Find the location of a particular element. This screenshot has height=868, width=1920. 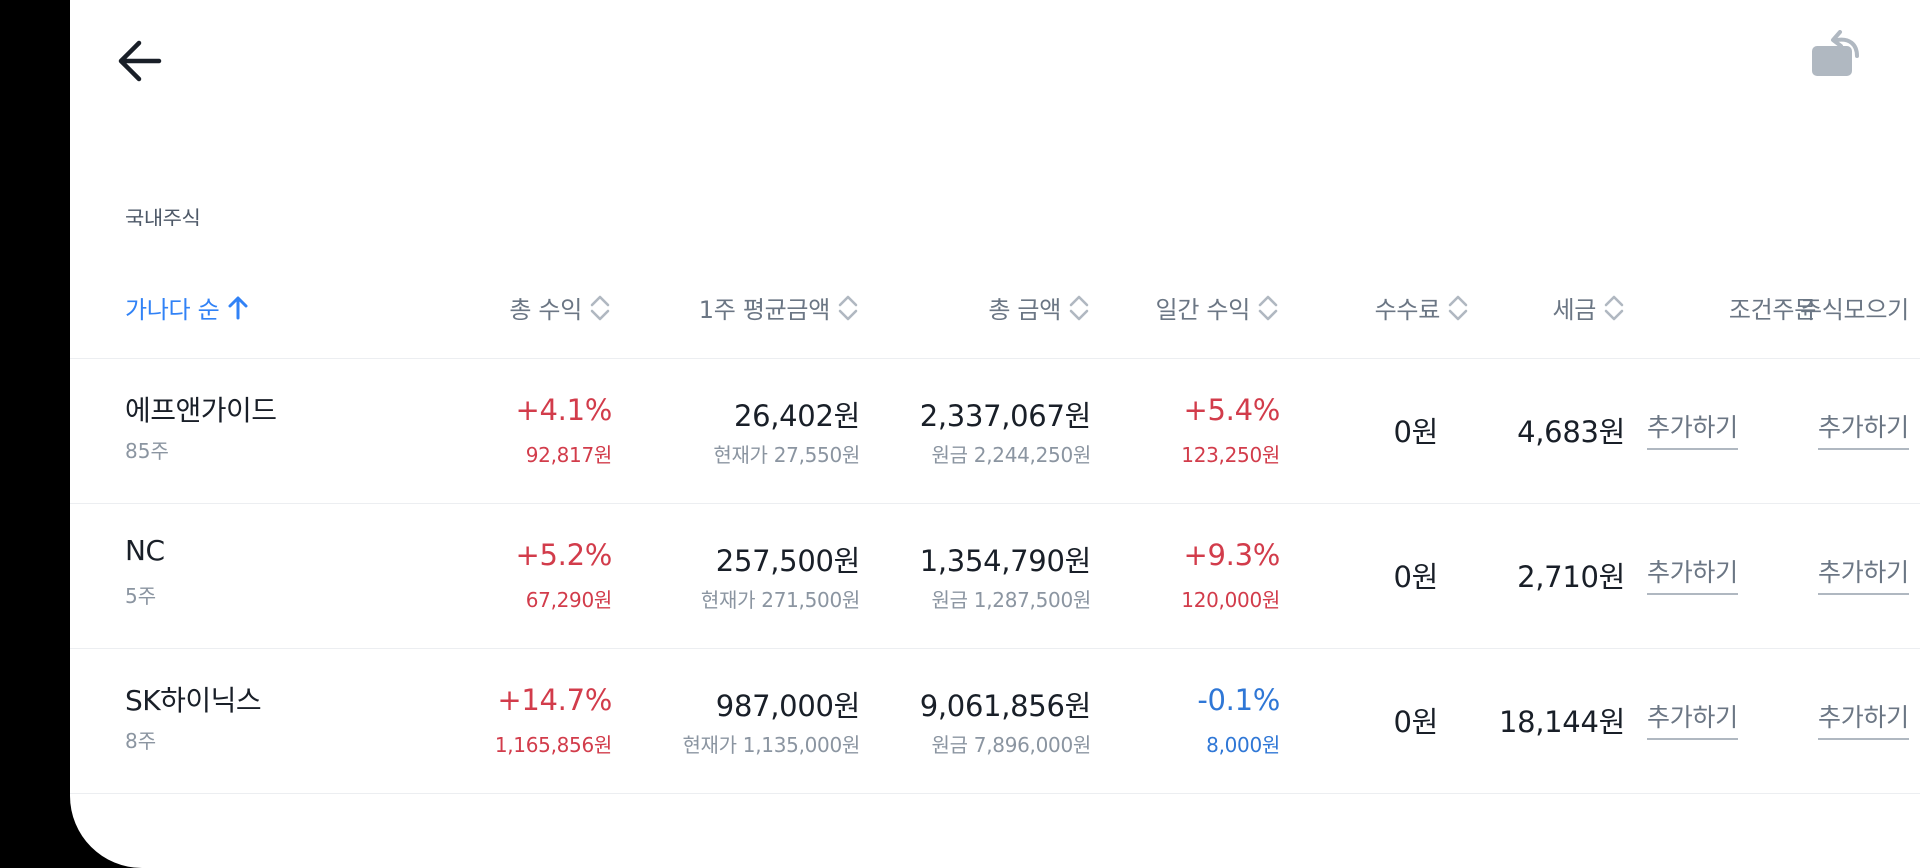

sort-name-header: 가나다 순 is located at coordinates (188, 307).